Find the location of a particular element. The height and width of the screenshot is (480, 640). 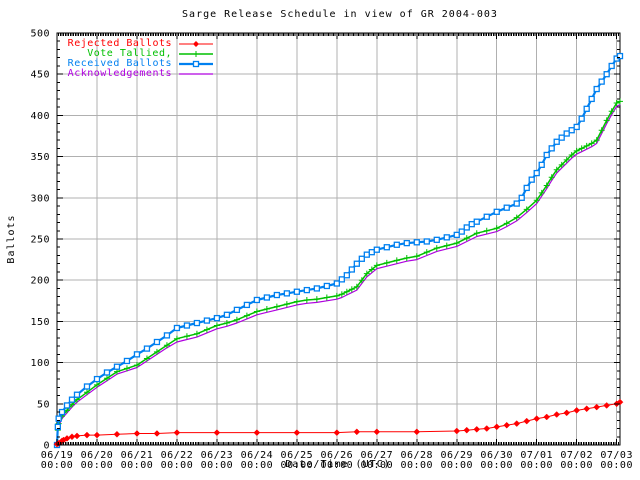

legend-item-vote-tallied: Vote Tallied, is located at coordinates (137, 53).